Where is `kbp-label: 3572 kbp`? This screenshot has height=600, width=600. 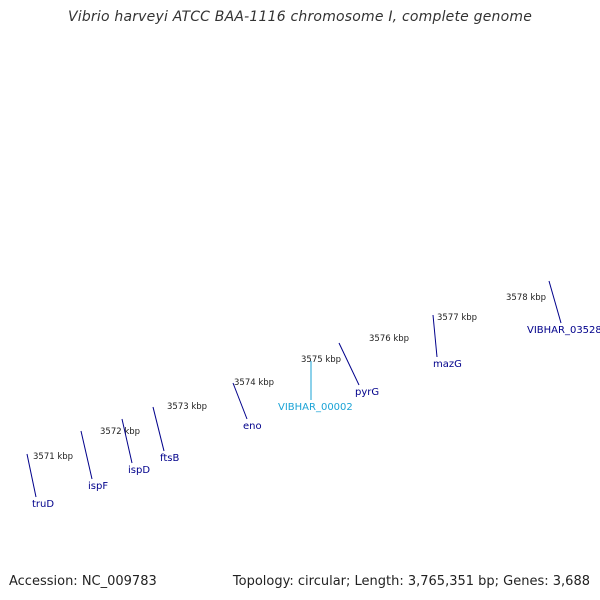 kbp-label: 3572 kbp is located at coordinates (120, 432).